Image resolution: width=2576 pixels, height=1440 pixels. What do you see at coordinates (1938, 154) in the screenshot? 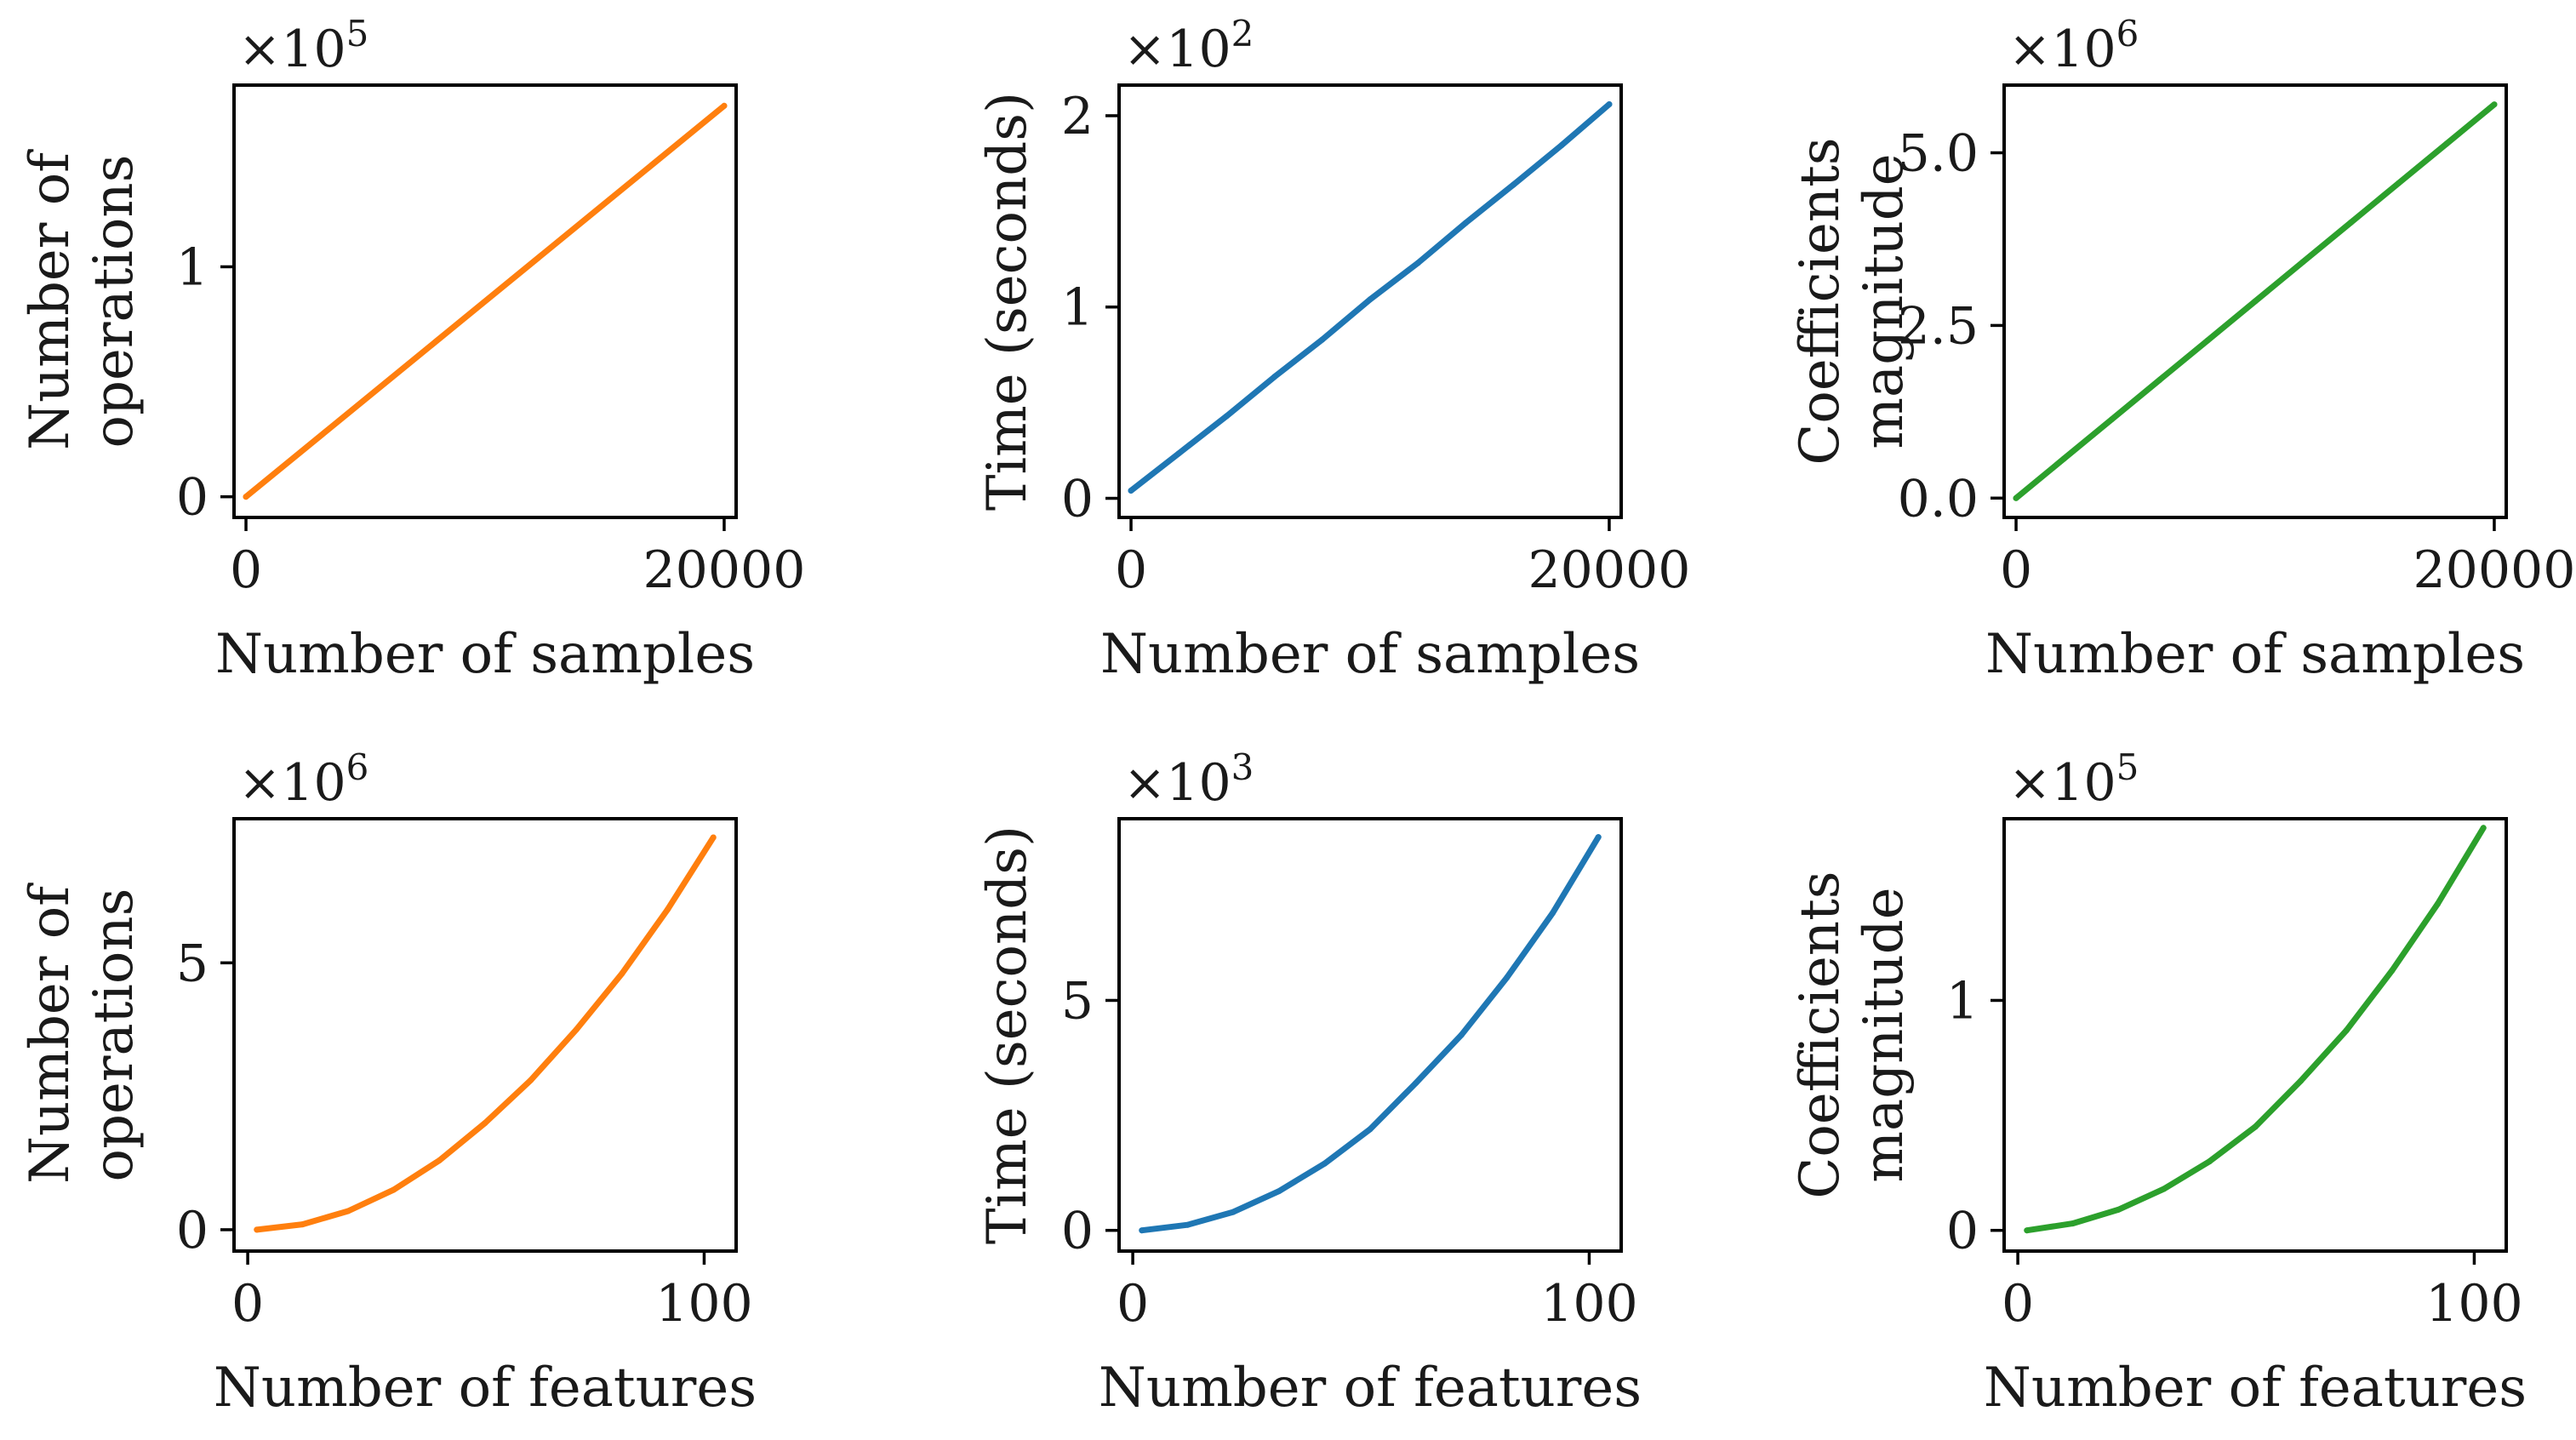
I see `y-tick-label: 5.0` at bounding box center [1938, 154].